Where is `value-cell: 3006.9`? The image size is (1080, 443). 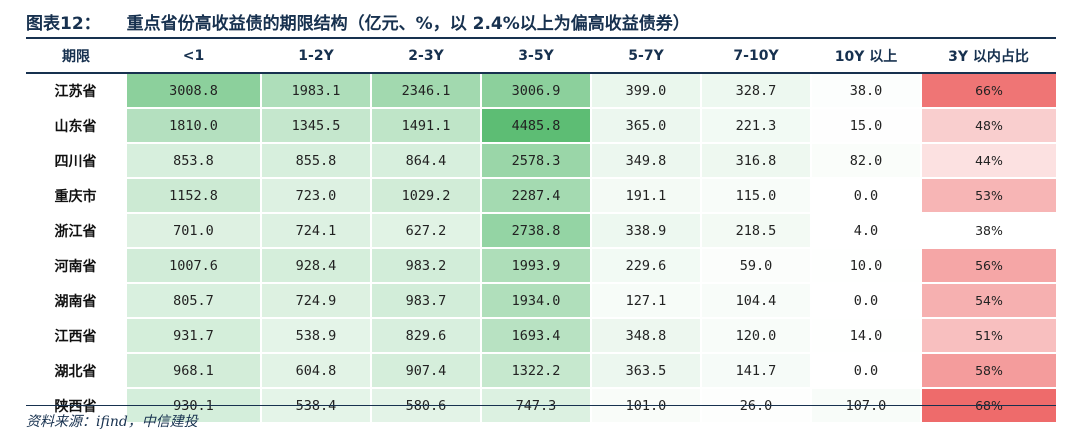
value-cell: 3006.9 is located at coordinates (535, 91).